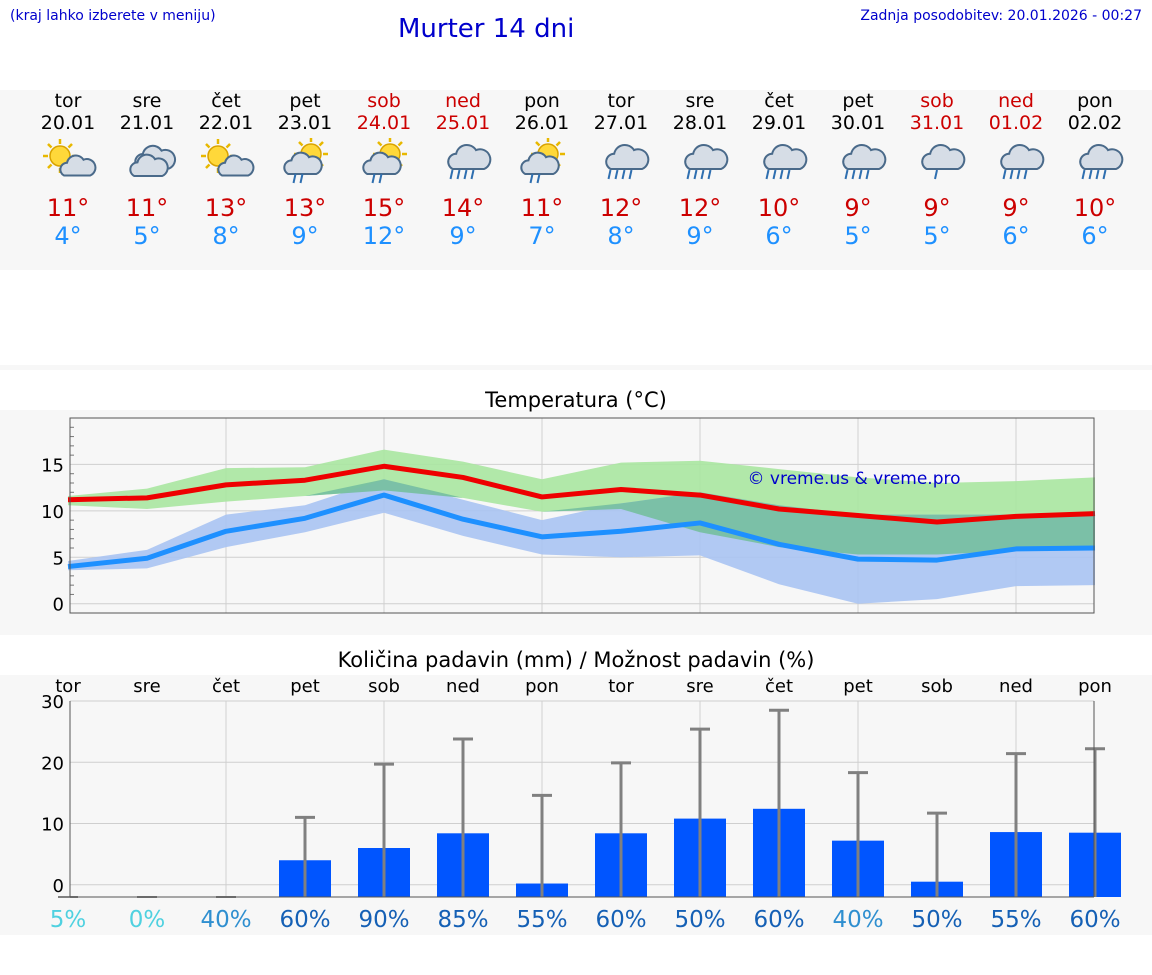  What do you see at coordinates (937, 123) in the screenshot?
I see `day-date: 31.01` at bounding box center [937, 123].